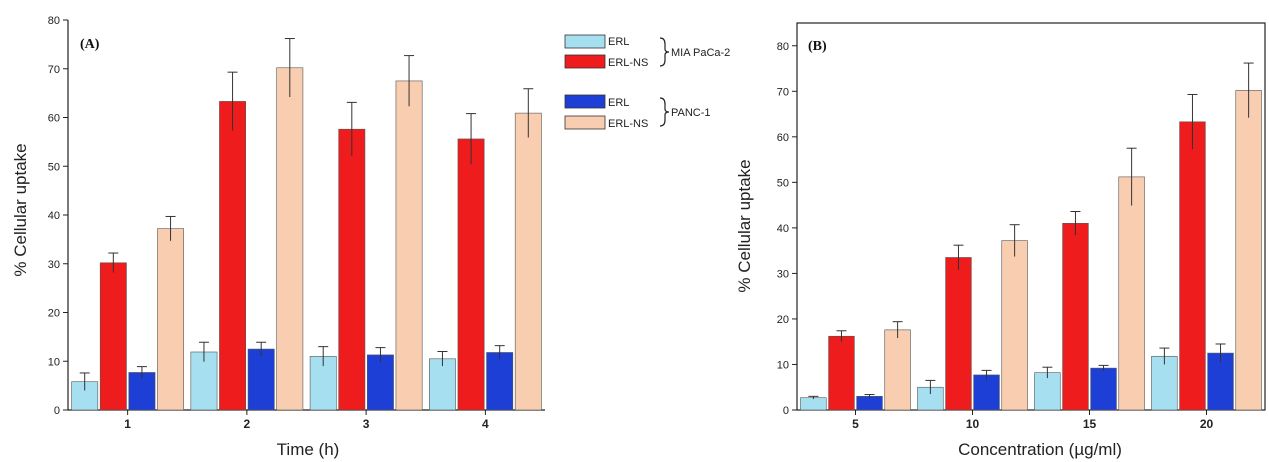 The image size is (1269, 462). What do you see at coordinates (783, 365) in the screenshot?
I see `panel-b-y-tick-label: 10` at bounding box center [783, 365].